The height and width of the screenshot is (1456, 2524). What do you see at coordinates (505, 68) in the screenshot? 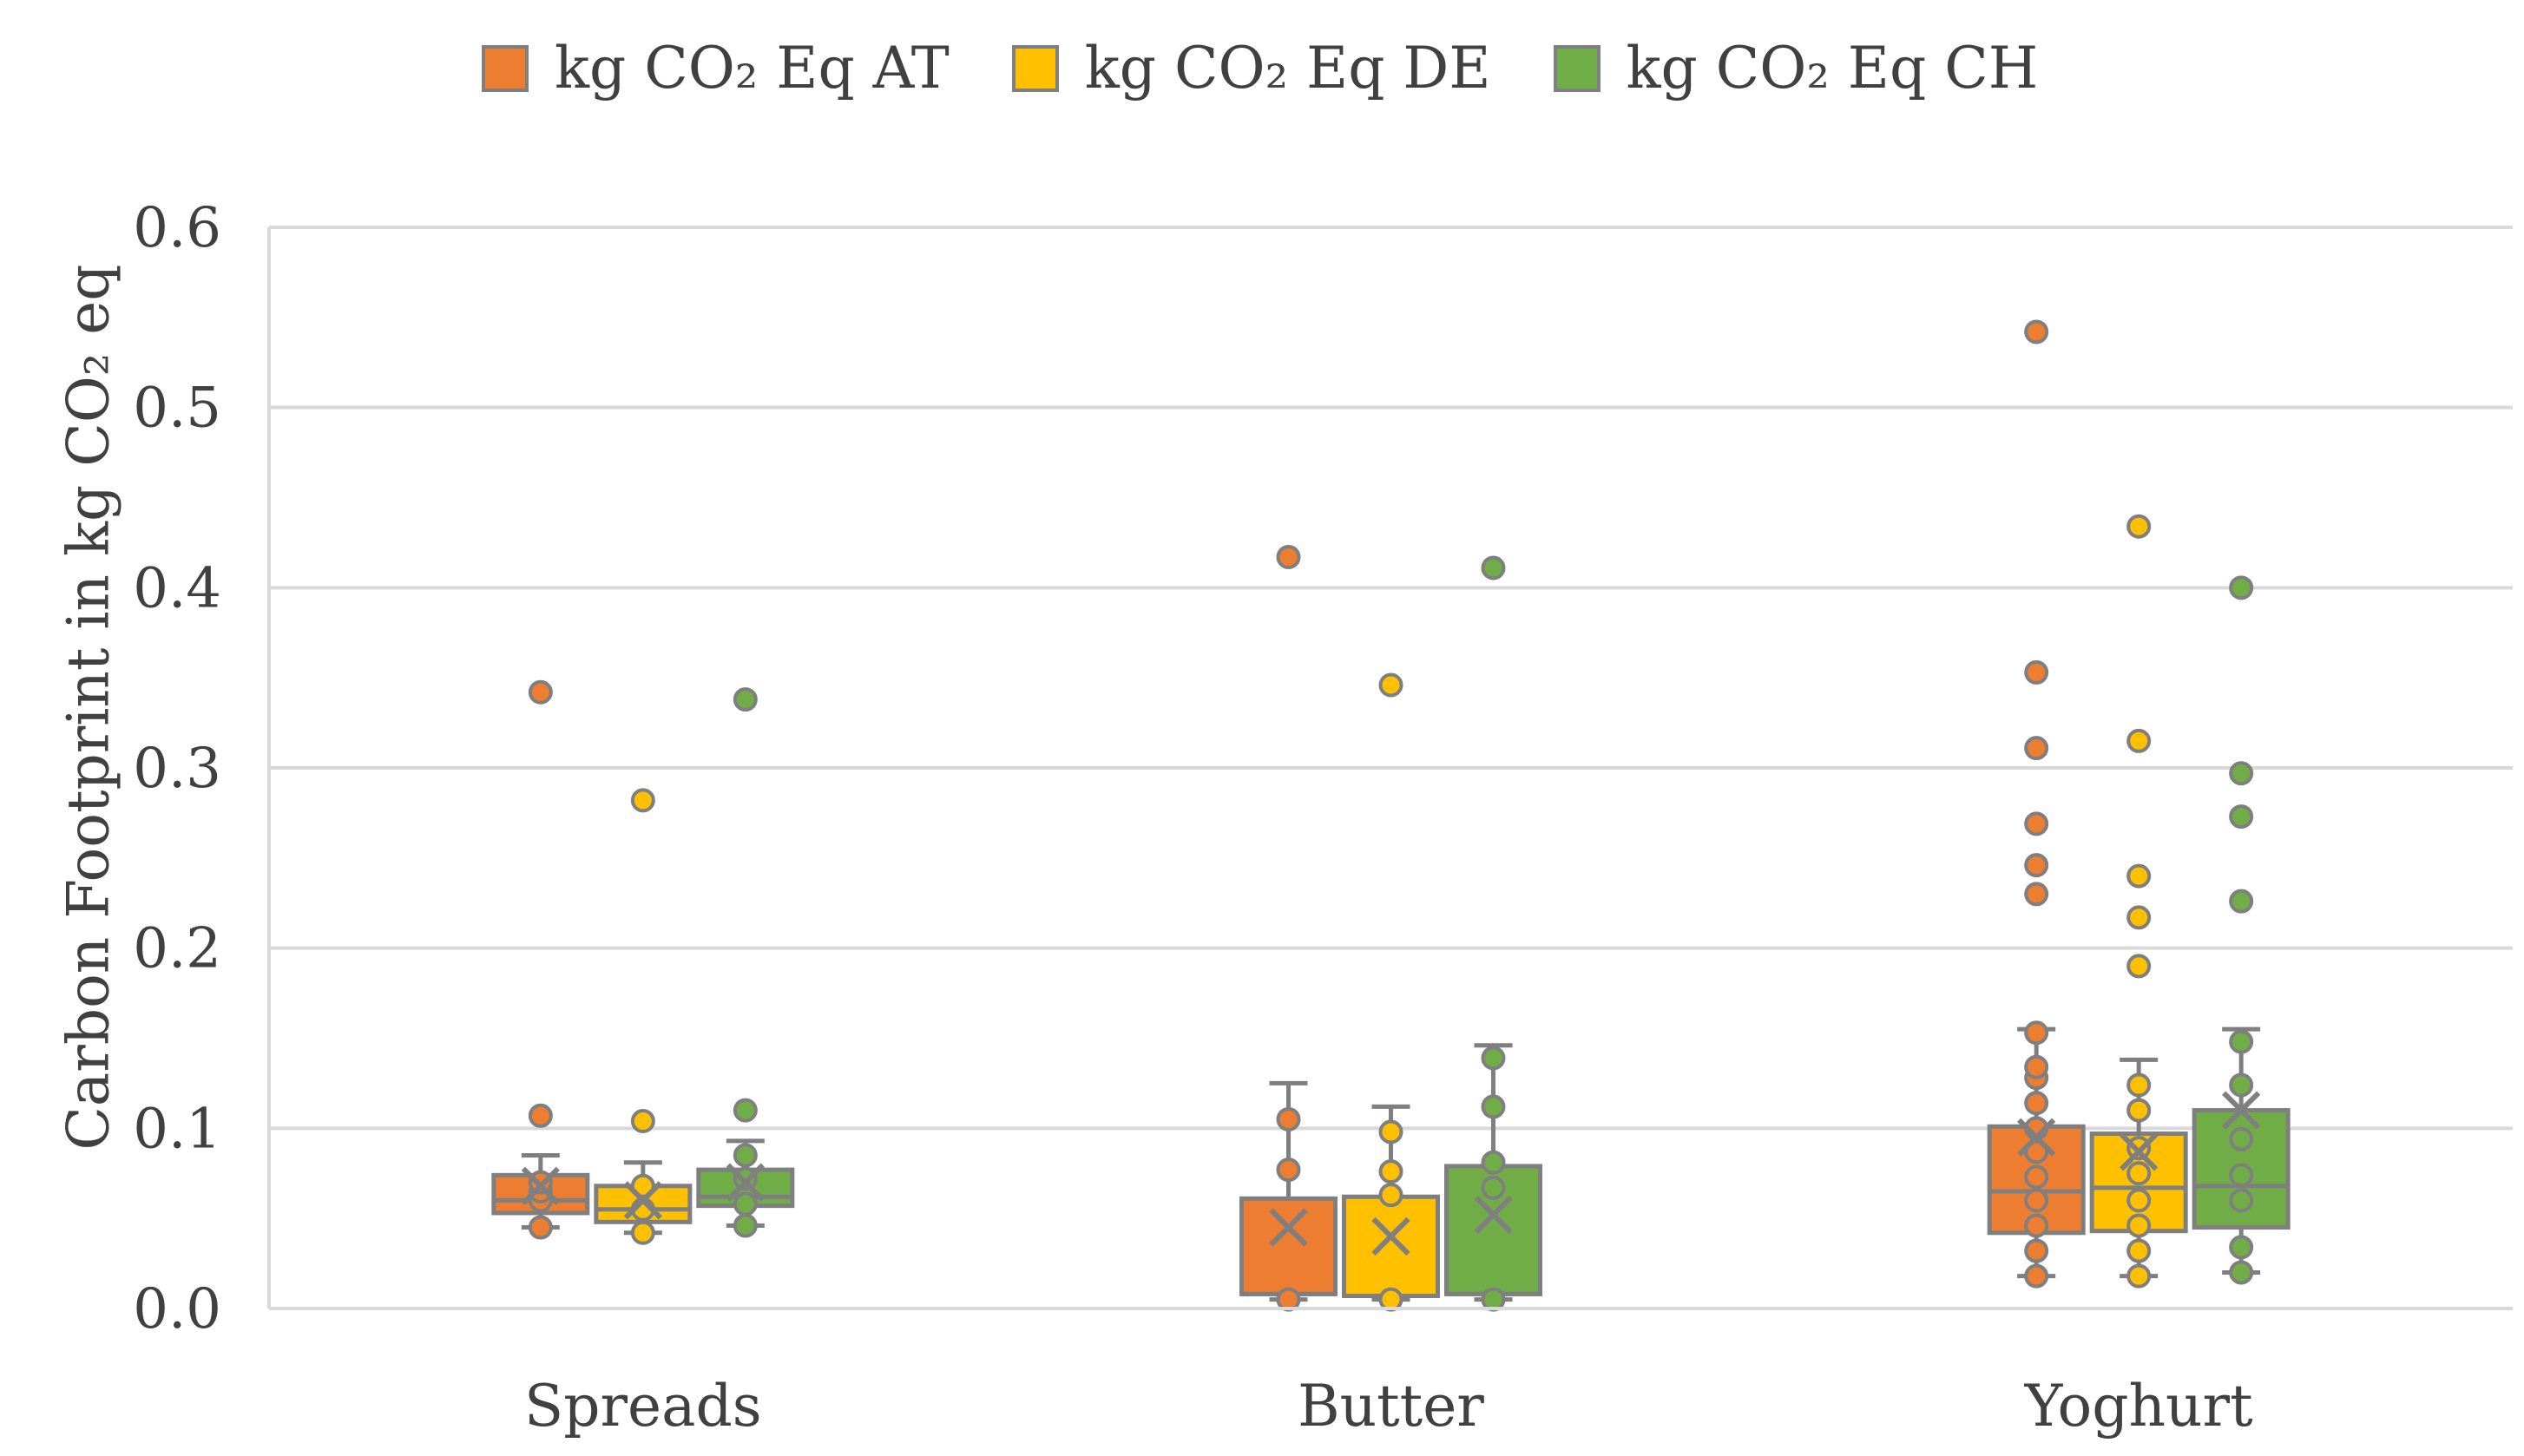
I see `legend-swatch-at` at bounding box center [505, 68].